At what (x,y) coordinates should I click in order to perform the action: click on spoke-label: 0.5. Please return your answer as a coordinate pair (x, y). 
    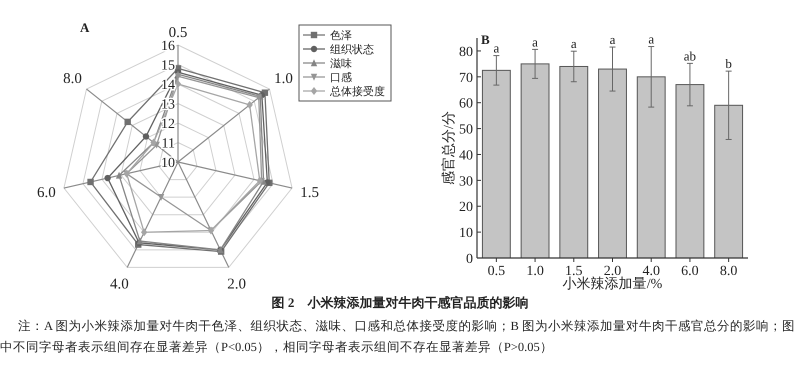
    Looking at the image, I should click on (178, 33).